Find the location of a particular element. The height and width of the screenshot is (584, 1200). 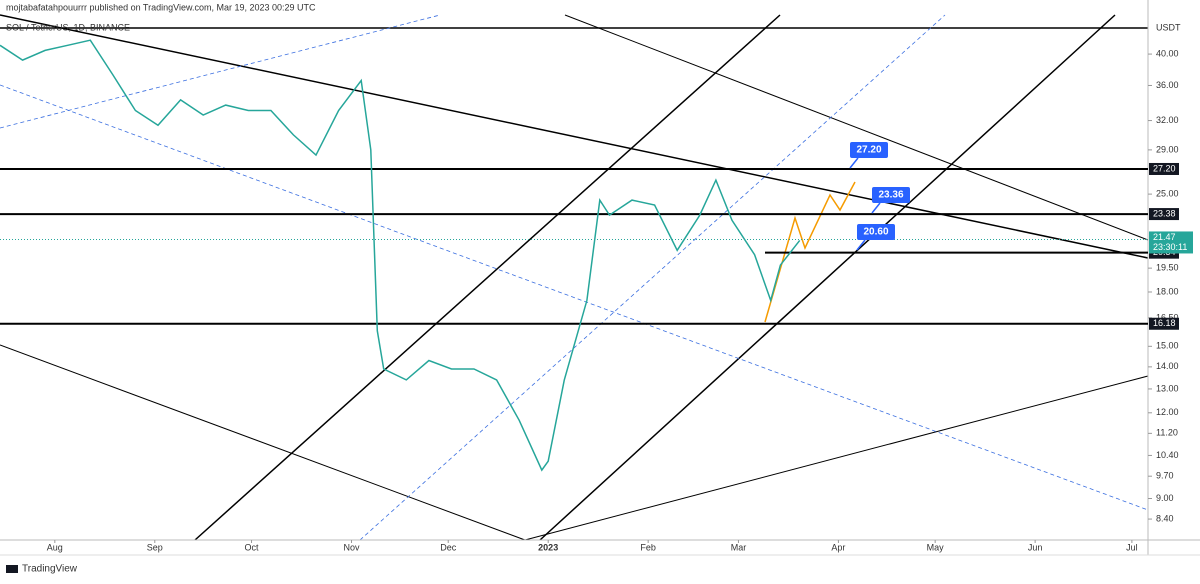

x-tick-label: Sep is located at coordinates (155, 547).